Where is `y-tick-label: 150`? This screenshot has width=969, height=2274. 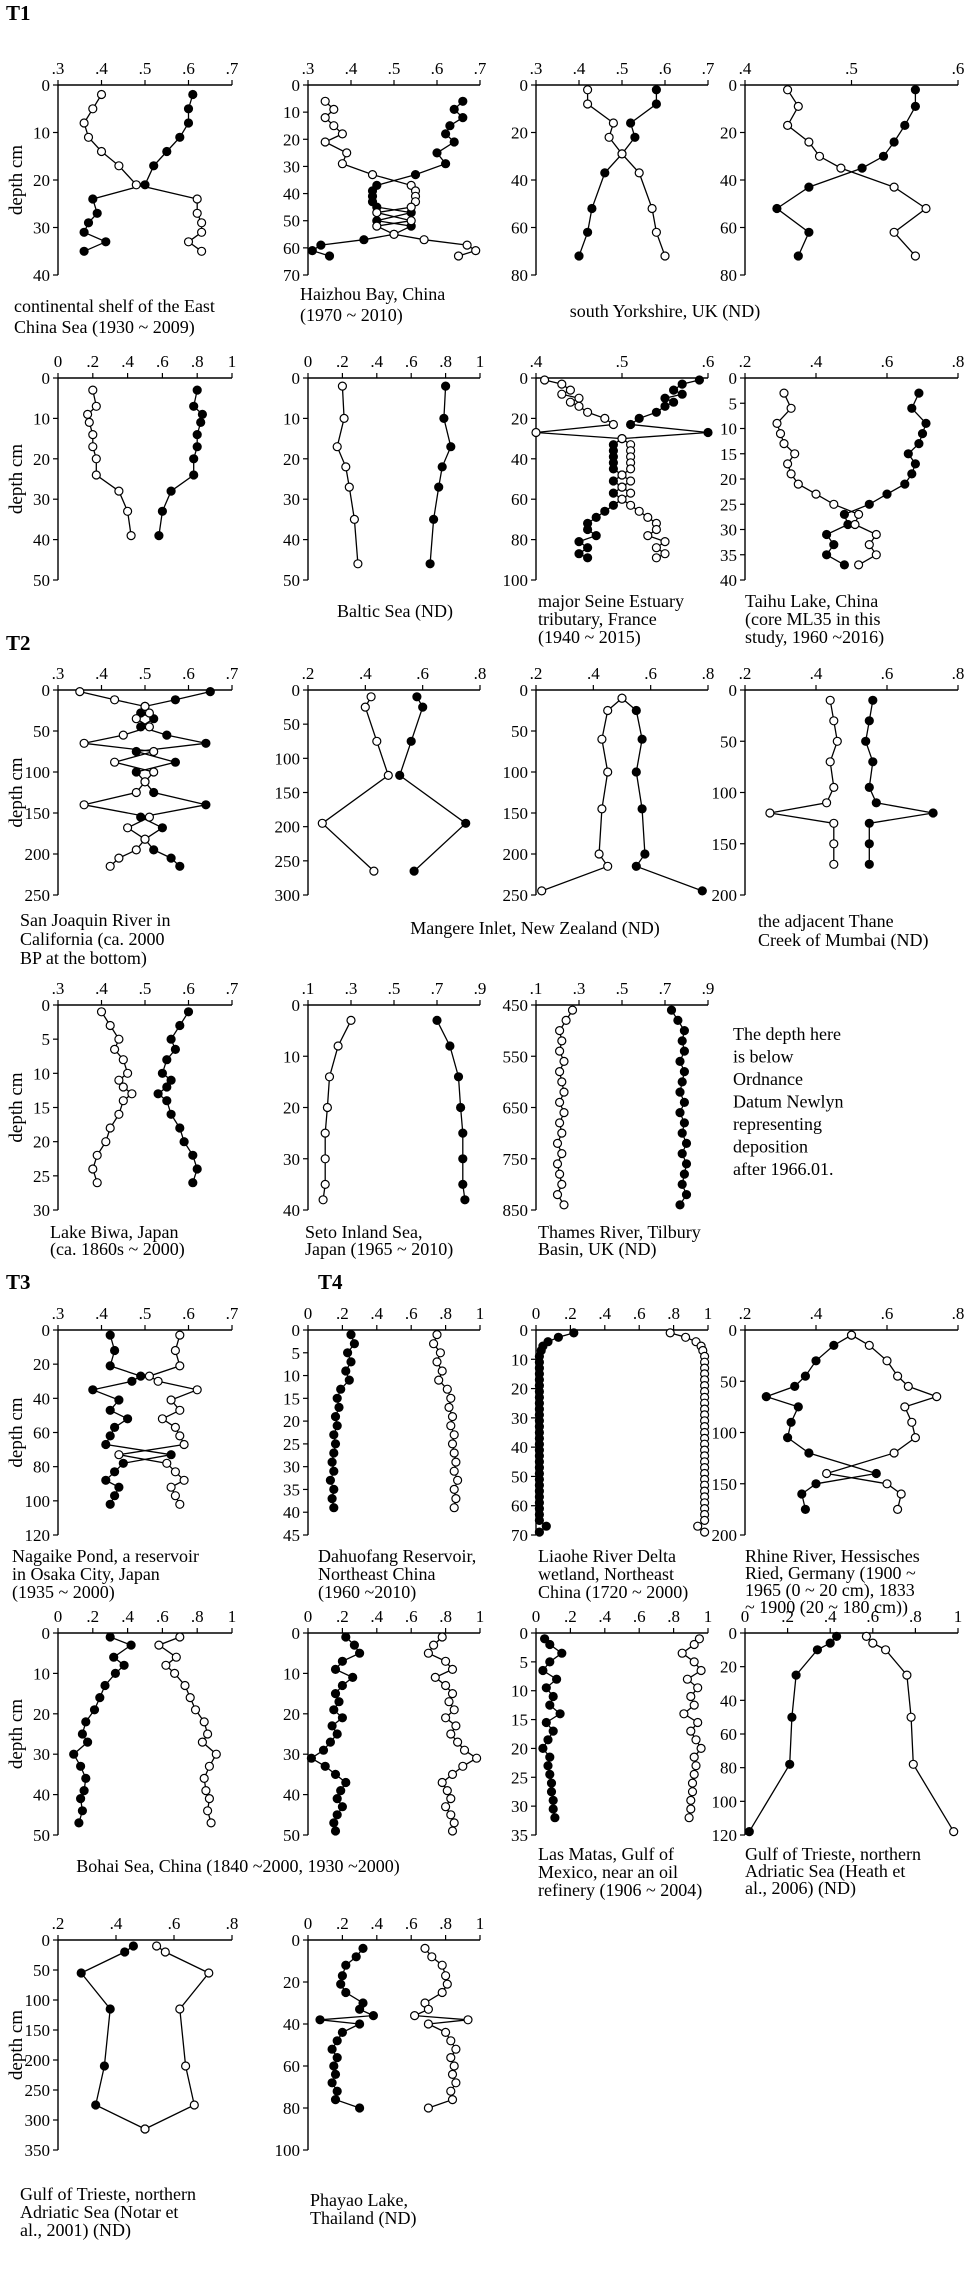
y-tick-label: 150 is located at coordinates (288, 793).